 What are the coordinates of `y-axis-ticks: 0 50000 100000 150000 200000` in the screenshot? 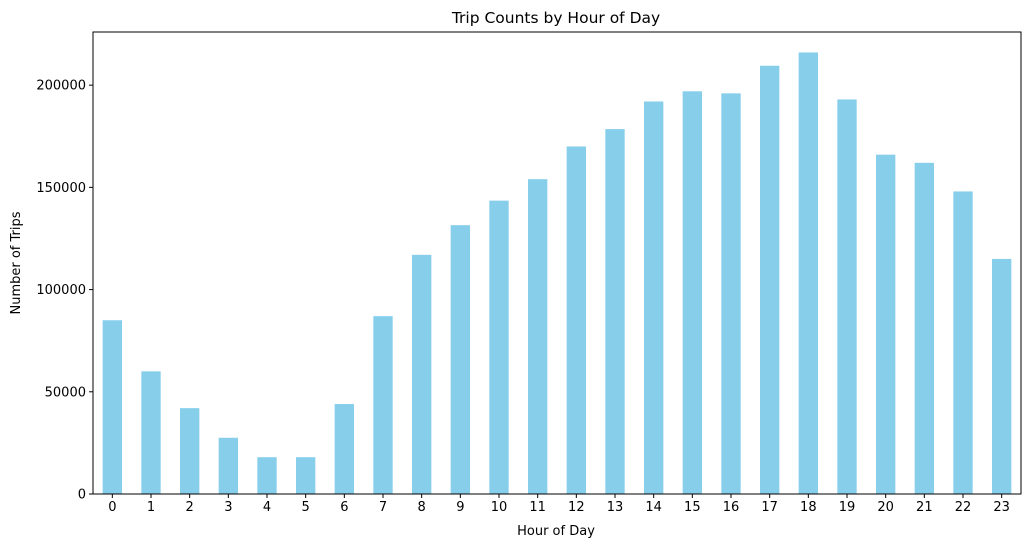 It's located at (64, 291).